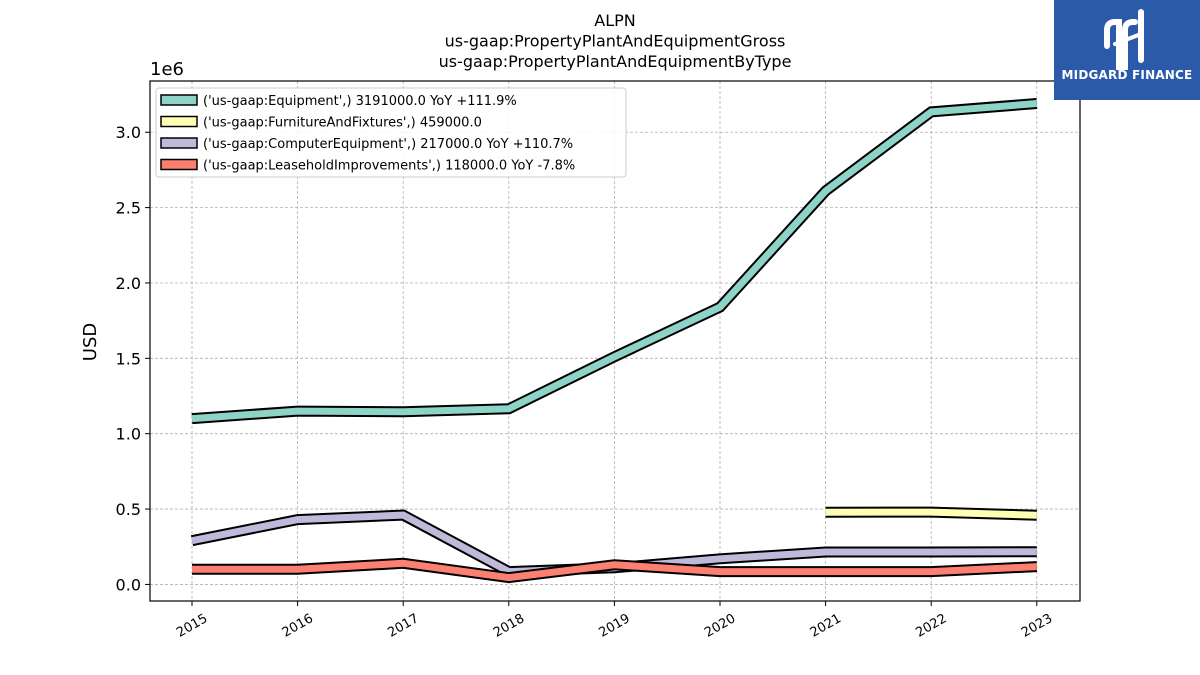 The height and width of the screenshot is (675, 1200). What do you see at coordinates (403, 626) in the screenshot?
I see `x-tick-label: 2017` at bounding box center [403, 626].